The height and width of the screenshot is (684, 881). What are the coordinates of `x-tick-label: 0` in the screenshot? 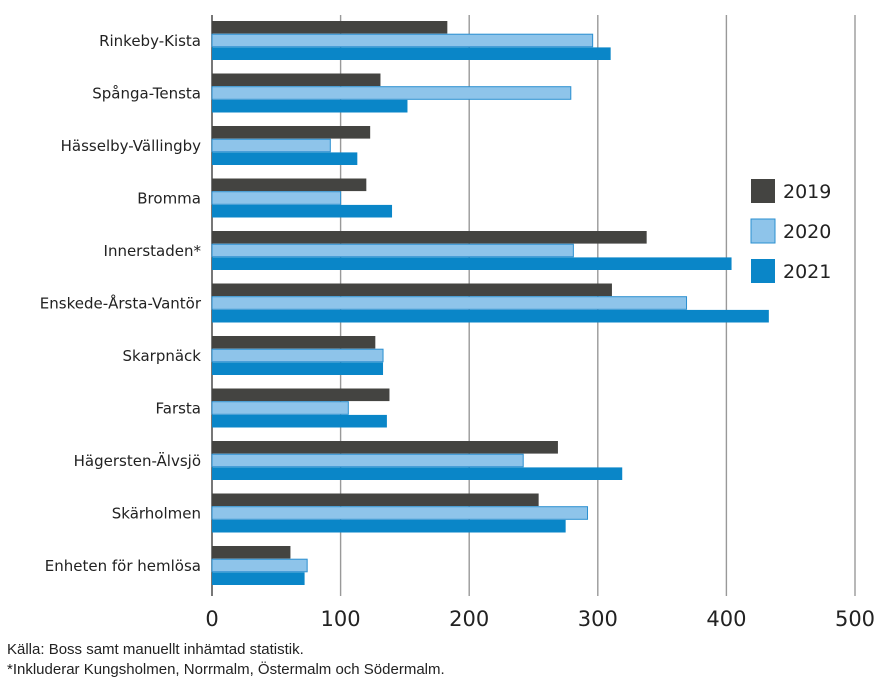 It's located at (211, 619).